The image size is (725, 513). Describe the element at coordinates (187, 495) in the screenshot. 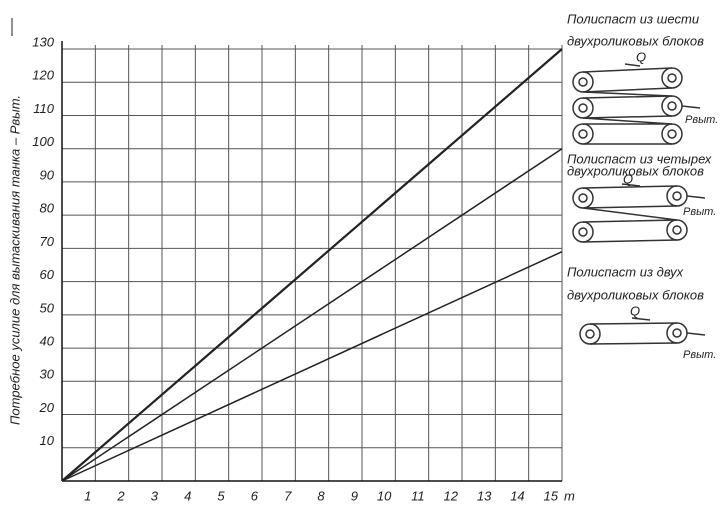

I see `x-tick-label: 4` at that location.